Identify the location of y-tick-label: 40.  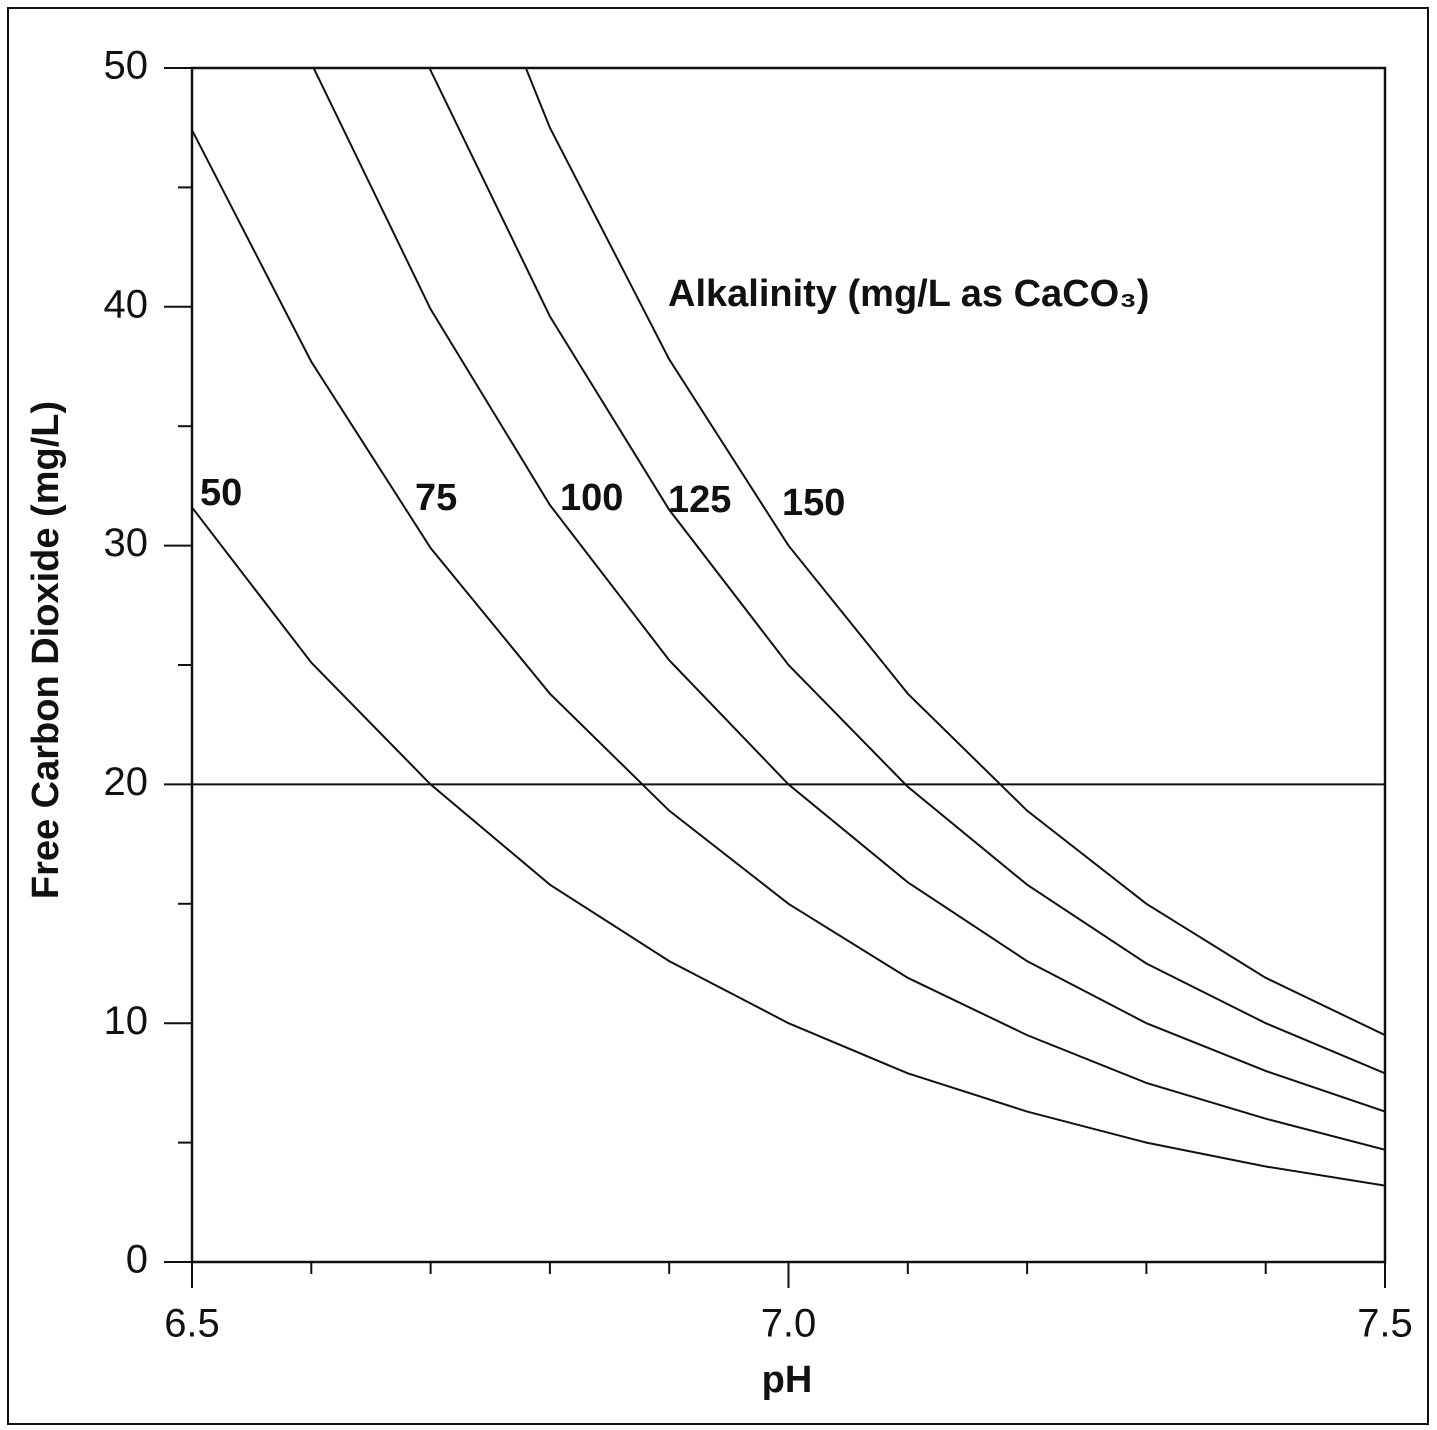
(126, 304).